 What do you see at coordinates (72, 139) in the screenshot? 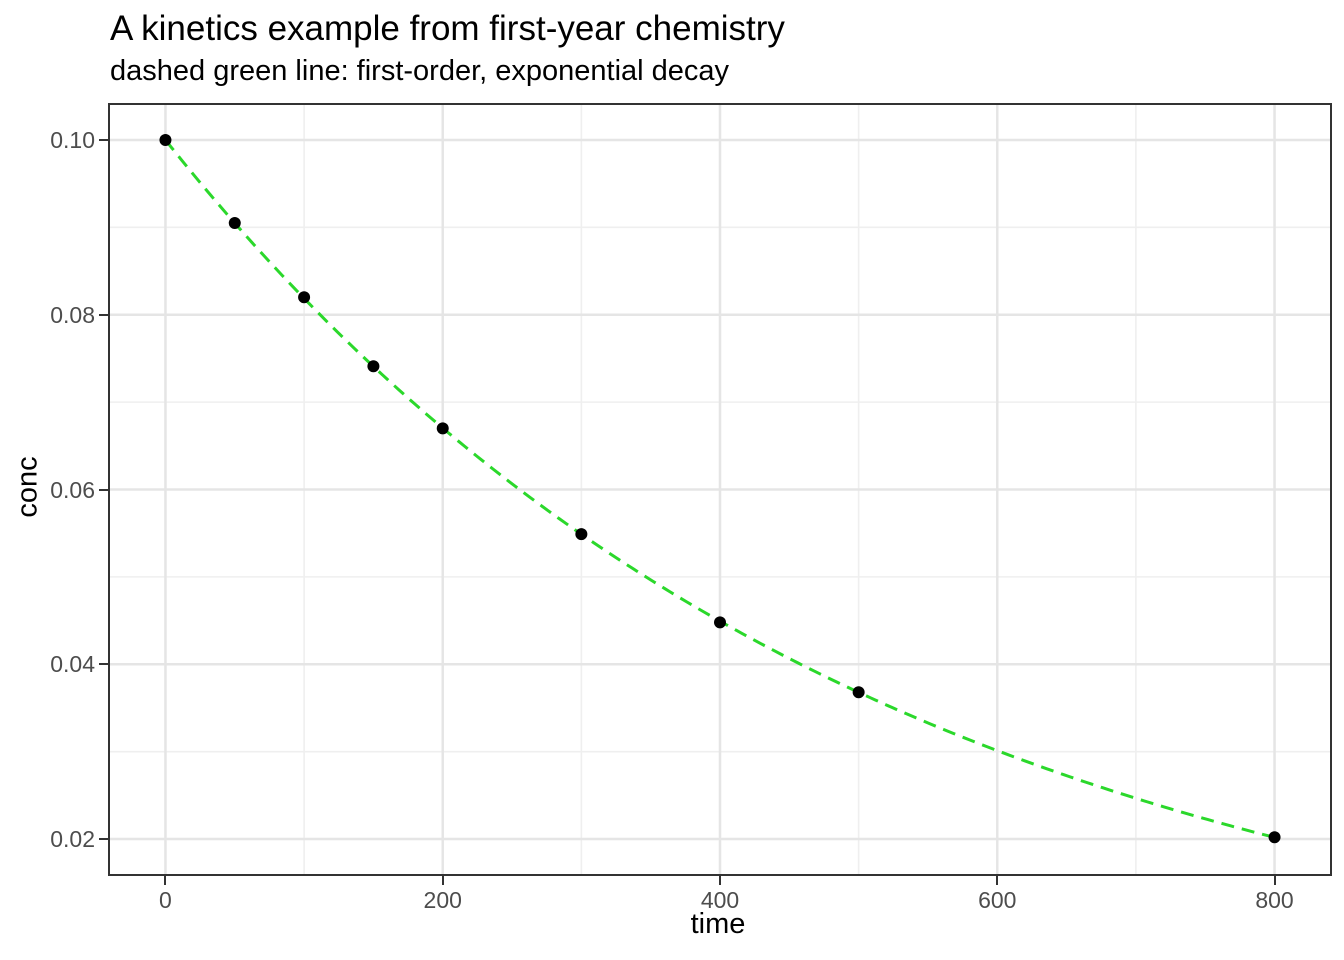
I see `y-tick-label: 0.10` at bounding box center [72, 139].